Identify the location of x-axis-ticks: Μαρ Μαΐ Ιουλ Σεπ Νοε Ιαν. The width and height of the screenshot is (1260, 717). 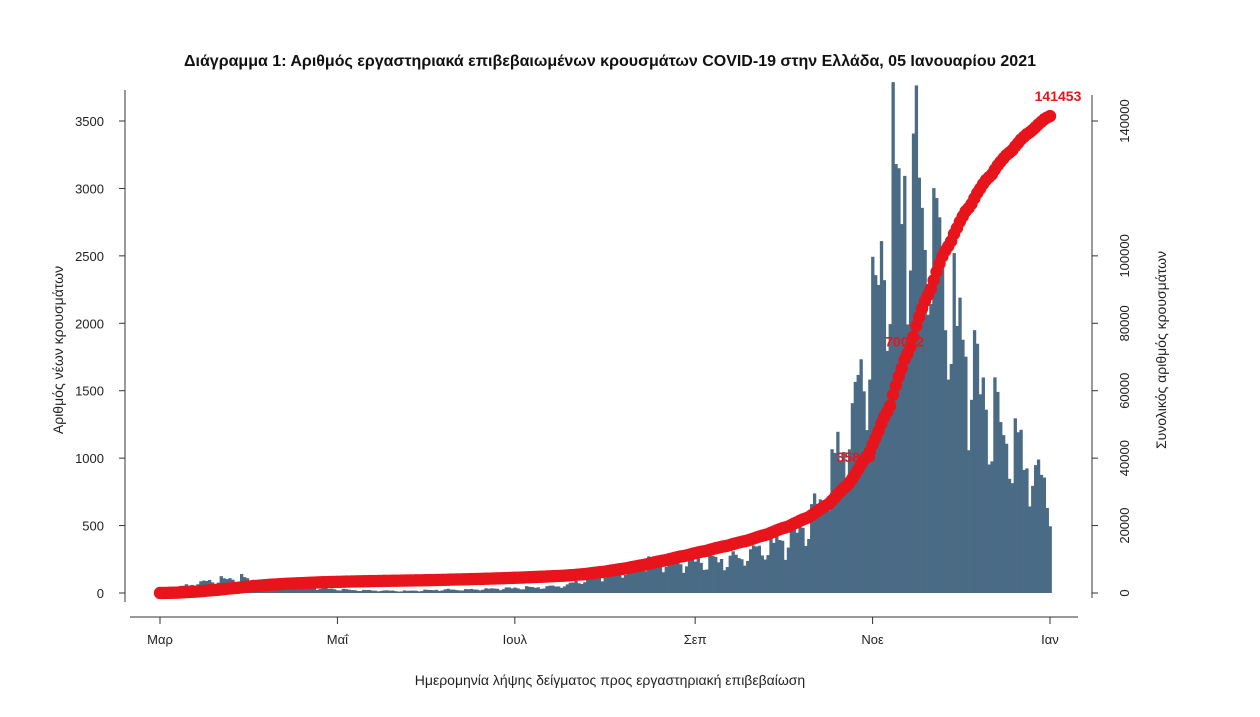
(603, 632).